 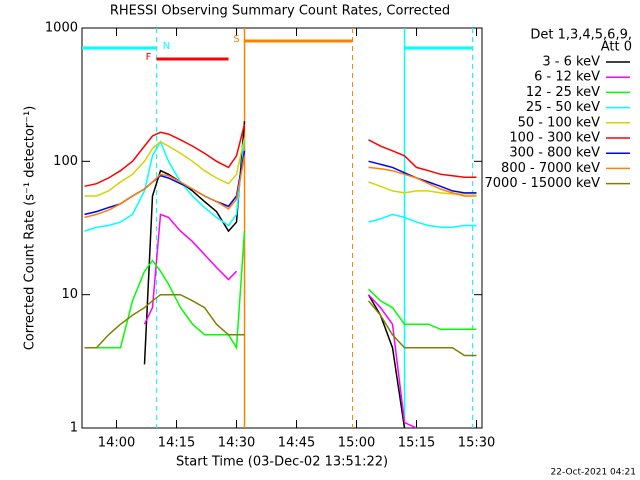 What do you see at coordinates (554, 153) in the screenshot?
I see `legend-label: 300 - 800 keV` at bounding box center [554, 153].